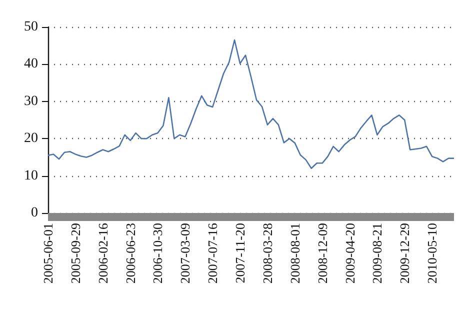 The width and height of the screenshot is (474, 326). Describe the element at coordinates (432, 253) in the screenshot. I see `x-tick-label: 2010-05-10` at that location.